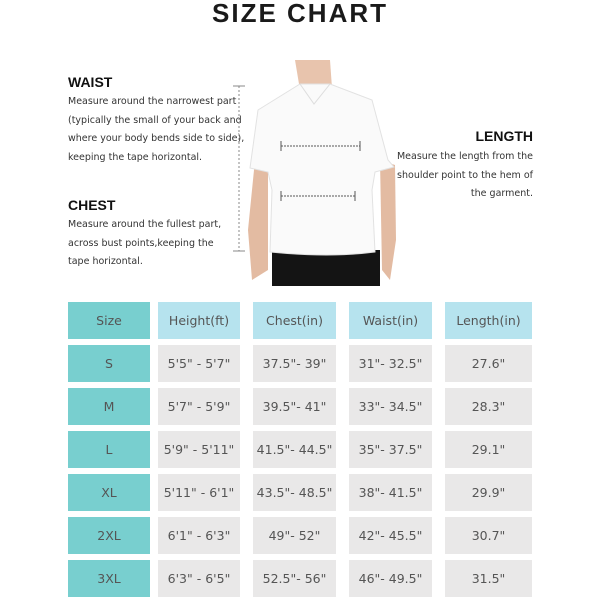 The height and width of the screenshot is (600, 600). I want to click on chest-measure-line, so click(320, 146).